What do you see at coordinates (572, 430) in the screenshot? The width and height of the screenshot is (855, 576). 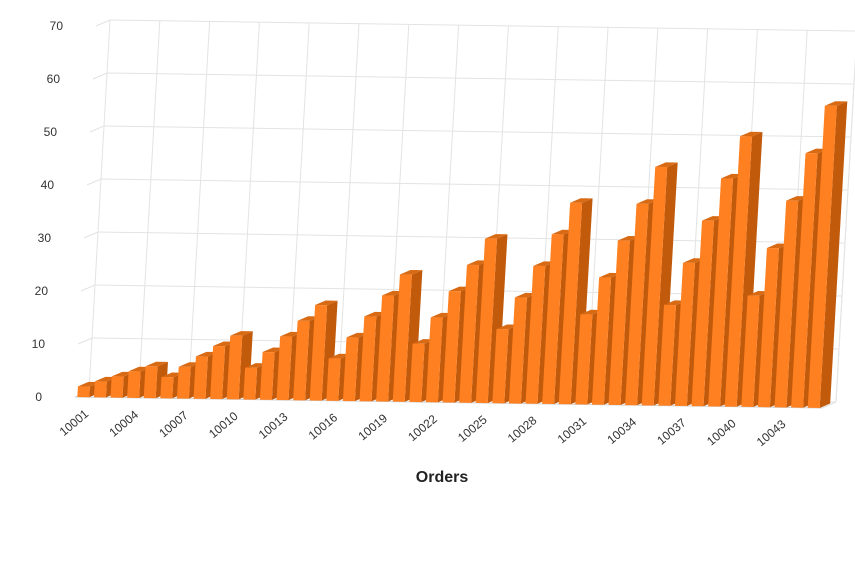 I see `x-tick-label: 10031` at bounding box center [572, 430].